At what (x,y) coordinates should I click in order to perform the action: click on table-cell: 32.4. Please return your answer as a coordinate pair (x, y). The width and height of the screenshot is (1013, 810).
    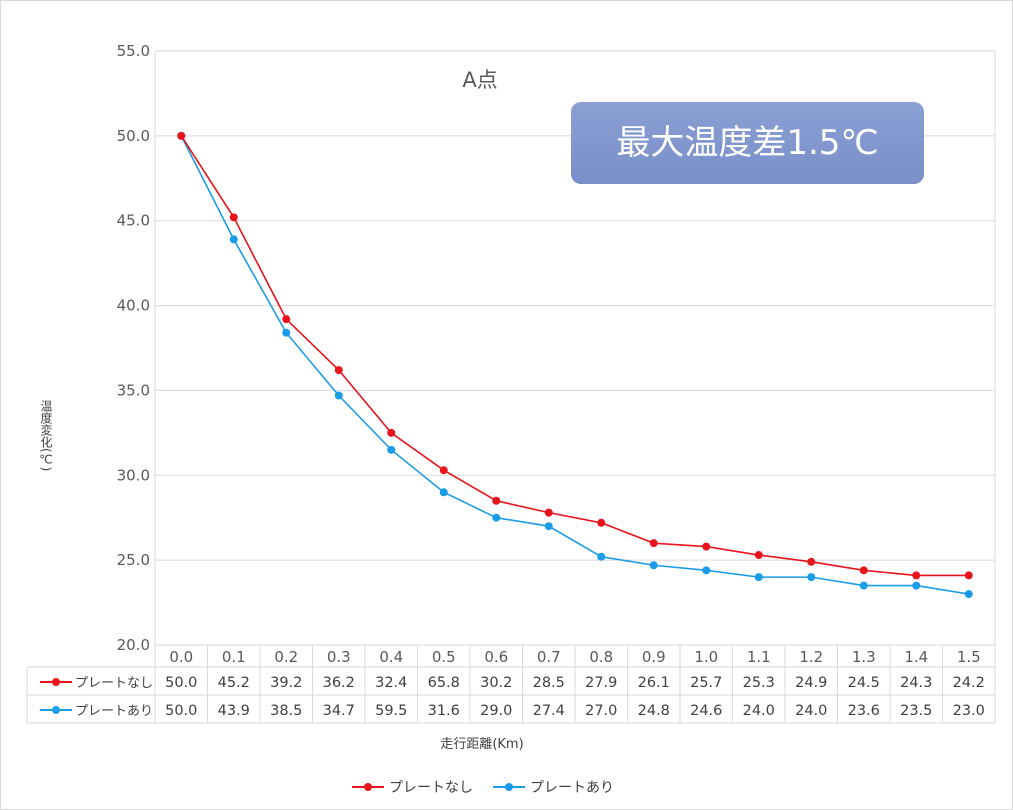
    Looking at the image, I should click on (391, 683).